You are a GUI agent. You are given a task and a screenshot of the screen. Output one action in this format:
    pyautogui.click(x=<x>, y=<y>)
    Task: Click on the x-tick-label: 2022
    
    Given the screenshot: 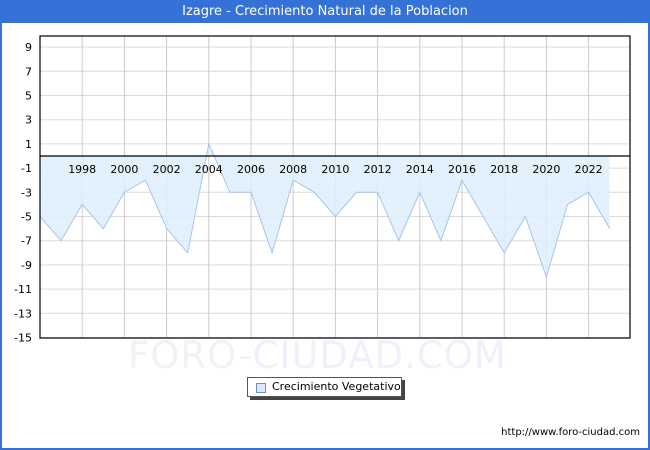 What is the action you would take?
    pyautogui.click(x=589, y=169)
    